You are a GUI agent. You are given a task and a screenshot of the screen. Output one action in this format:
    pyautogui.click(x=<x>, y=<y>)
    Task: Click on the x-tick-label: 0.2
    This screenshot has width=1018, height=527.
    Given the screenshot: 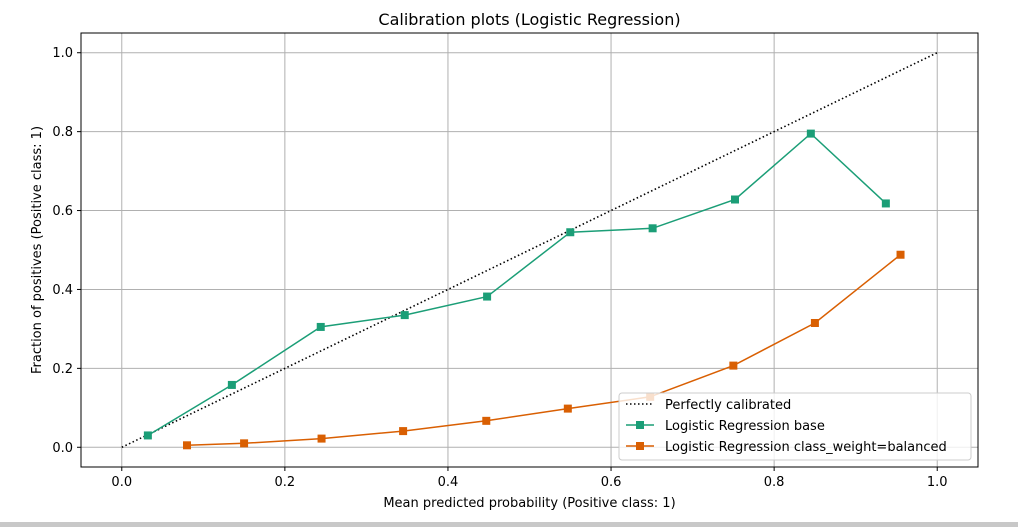 What is the action you would take?
    pyautogui.click(x=285, y=482)
    